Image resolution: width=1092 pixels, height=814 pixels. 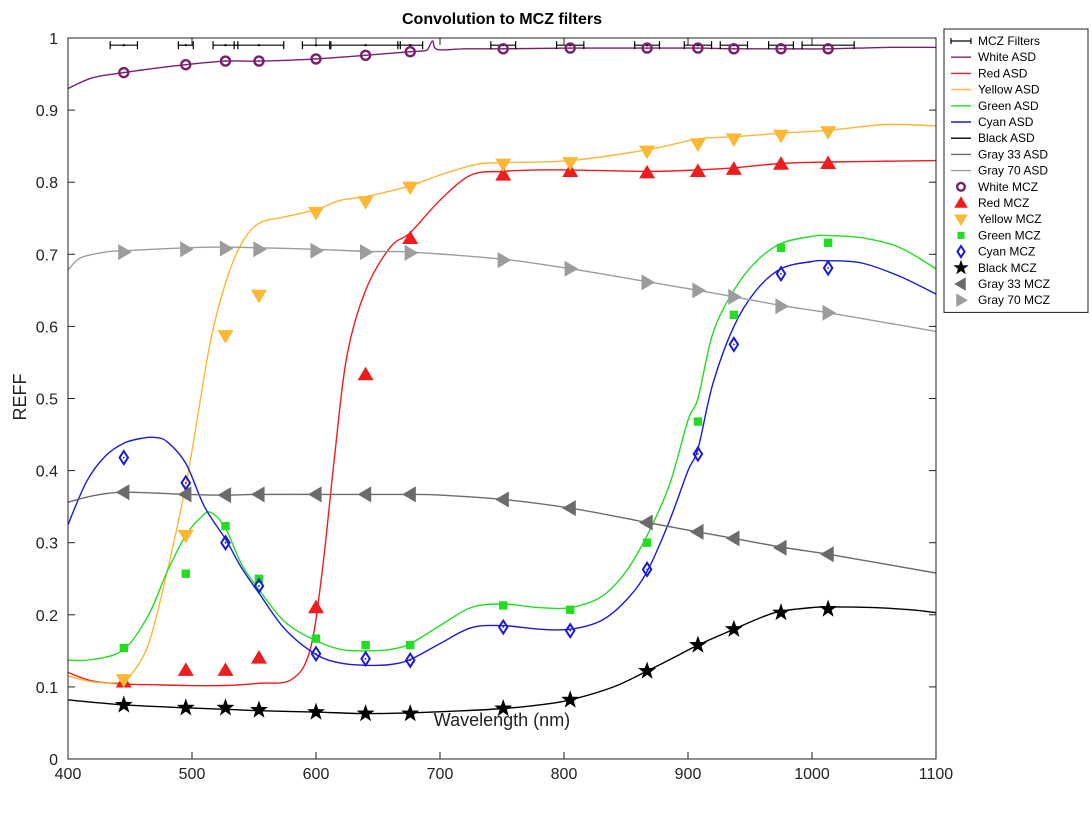 What do you see at coordinates (995, 251) in the screenshot?
I see `legend-item-cyan-mcz: Cyan MCZ` at bounding box center [995, 251].